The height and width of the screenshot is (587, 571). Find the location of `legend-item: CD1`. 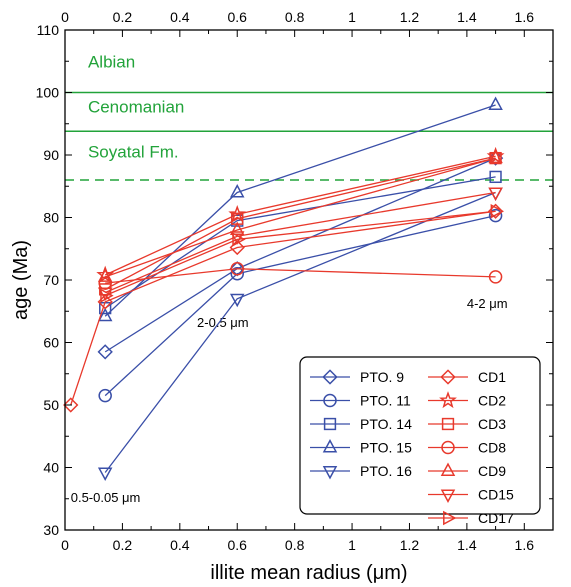

legend-item: CD1 is located at coordinates (467, 377).